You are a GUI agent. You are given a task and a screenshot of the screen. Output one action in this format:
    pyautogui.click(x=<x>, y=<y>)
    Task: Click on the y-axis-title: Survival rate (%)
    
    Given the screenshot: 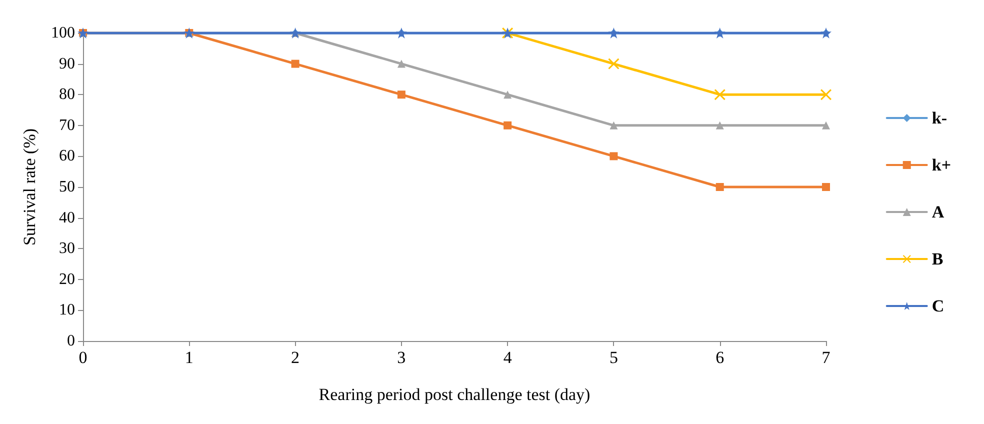 What is the action you would take?
    pyautogui.click(x=29, y=187)
    